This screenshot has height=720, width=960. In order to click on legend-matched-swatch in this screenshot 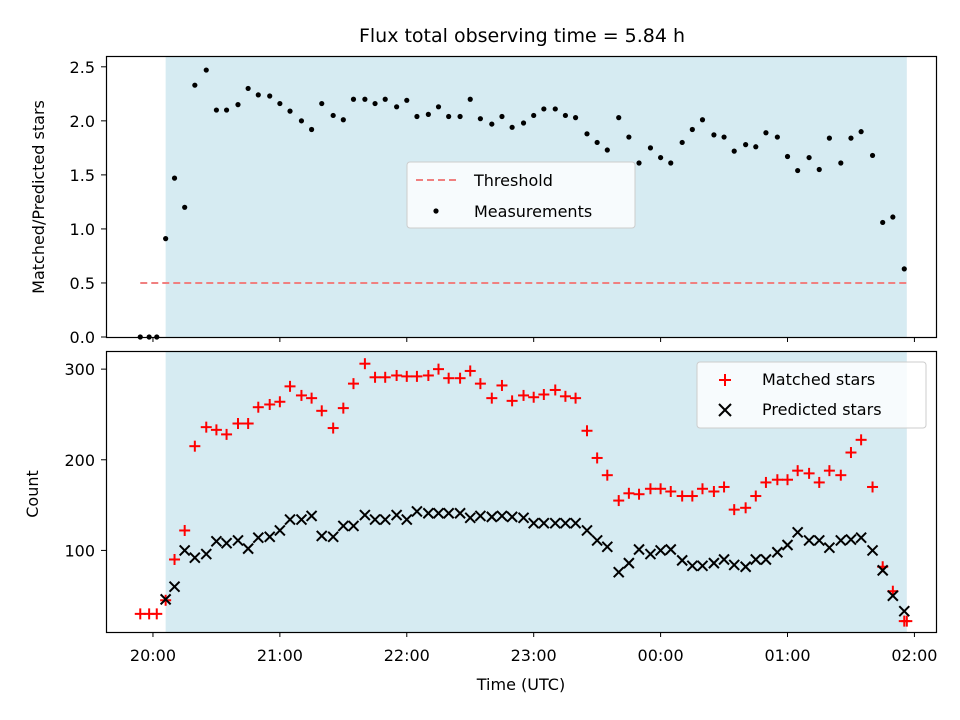, I will do `click(725, 380)`.